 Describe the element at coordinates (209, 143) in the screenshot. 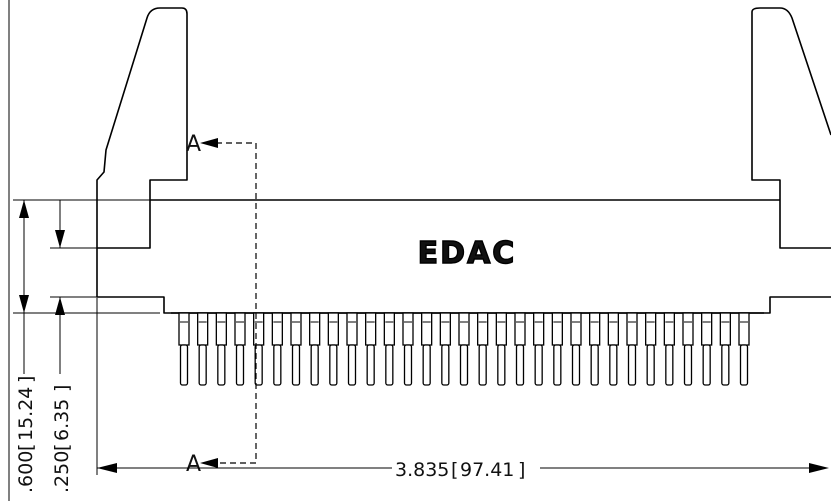

I see `section-arrow-top` at that location.